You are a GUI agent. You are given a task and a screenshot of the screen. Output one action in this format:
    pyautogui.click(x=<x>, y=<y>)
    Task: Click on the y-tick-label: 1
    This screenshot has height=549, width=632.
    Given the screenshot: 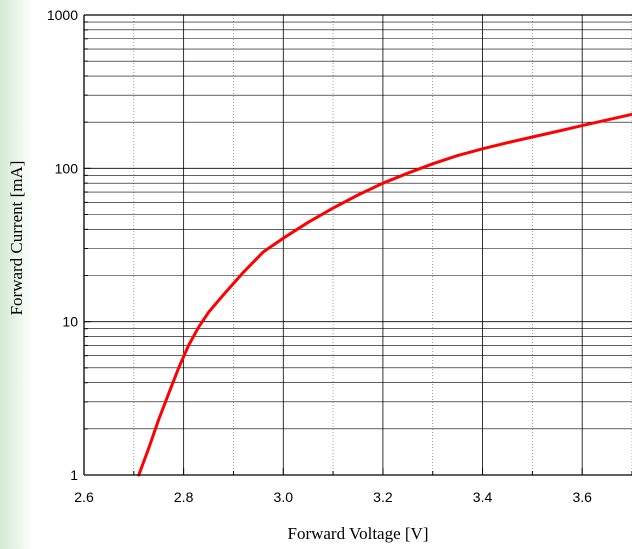 What is the action you would take?
    pyautogui.click(x=74, y=475)
    